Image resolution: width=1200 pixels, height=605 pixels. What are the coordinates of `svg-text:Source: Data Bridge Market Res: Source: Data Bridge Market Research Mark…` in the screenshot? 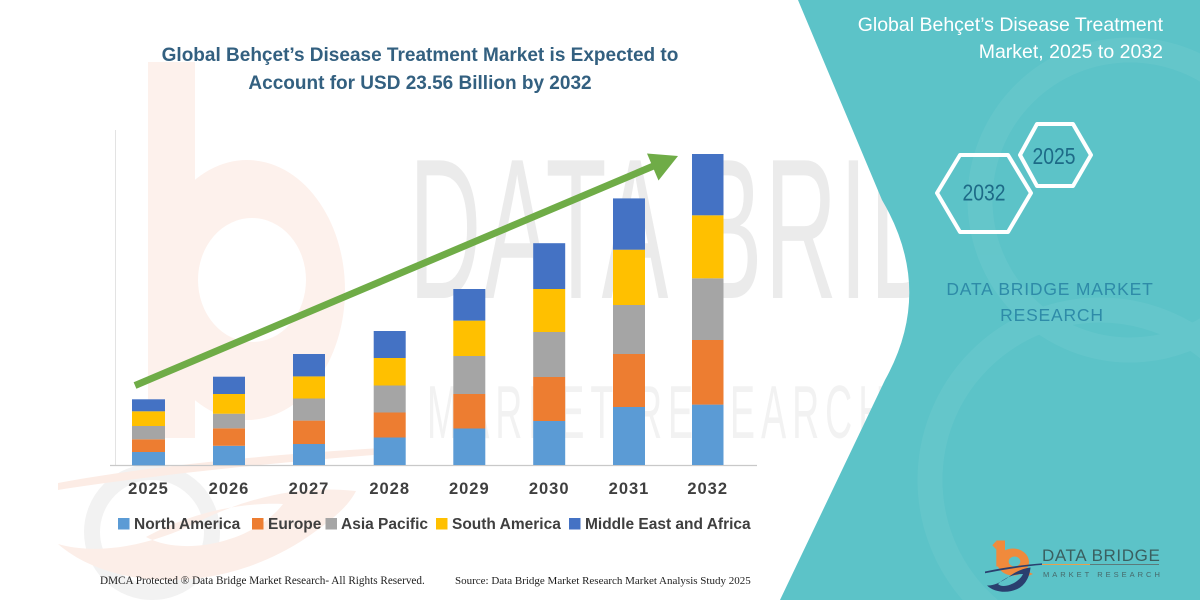 It's located at (603, 581).